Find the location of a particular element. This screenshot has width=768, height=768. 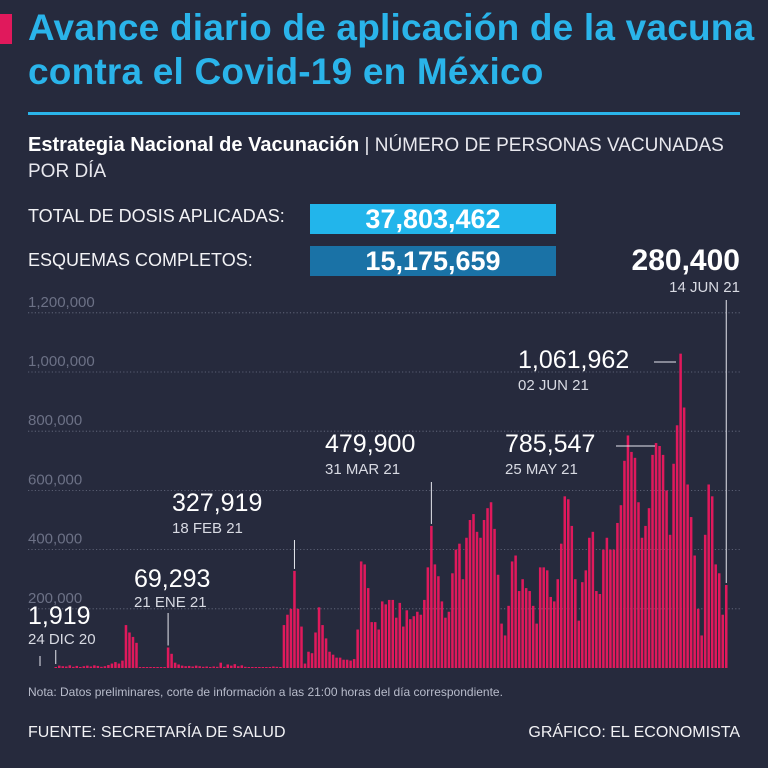

y-tick-label: 800,000 is located at coordinates (55, 420).